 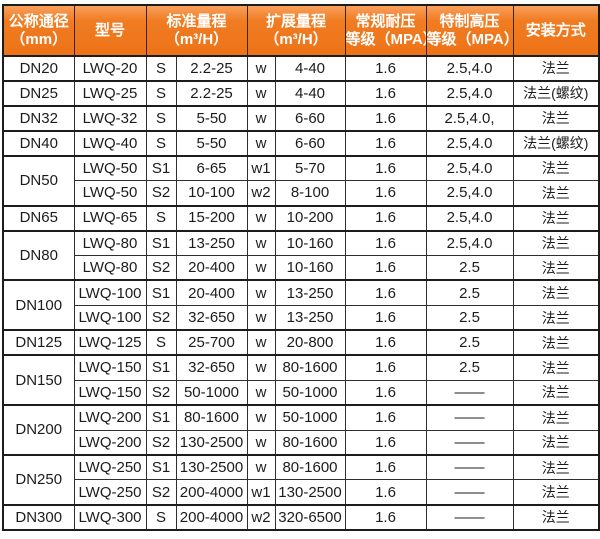 What do you see at coordinates (38, 143) in the screenshot?
I see `cell-dn: DN40` at bounding box center [38, 143].